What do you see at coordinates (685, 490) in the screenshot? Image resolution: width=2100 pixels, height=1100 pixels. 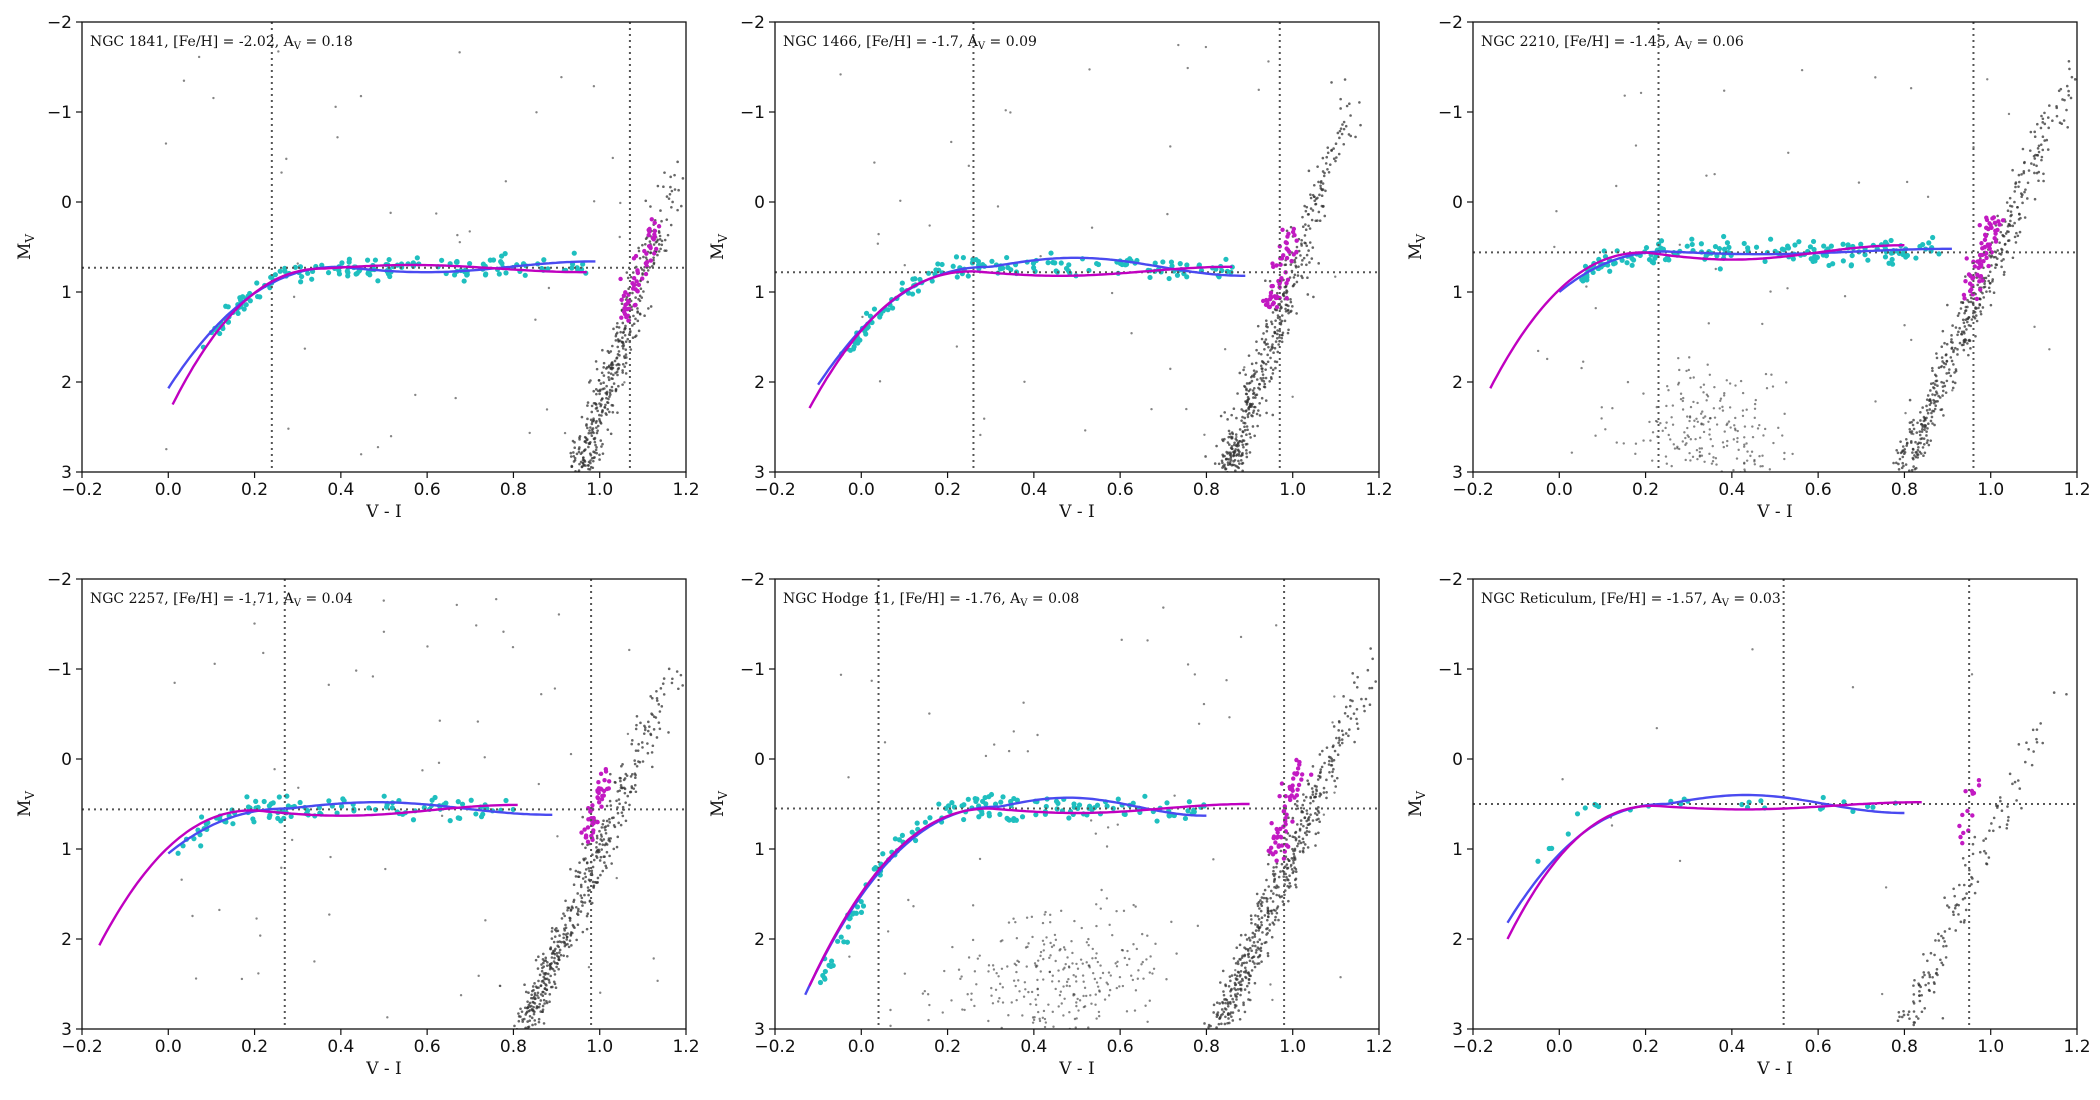 I see `x-tick-label: 1.2` at bounding box center [685, 490].